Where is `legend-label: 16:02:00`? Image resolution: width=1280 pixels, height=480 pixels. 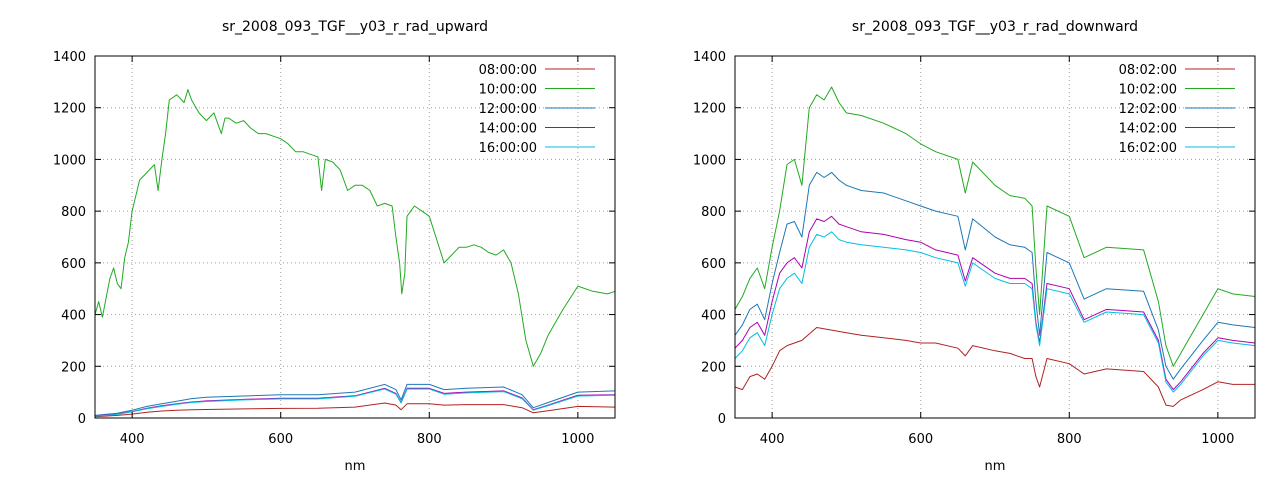
legend-label: 16:02:00 is located at coordinates (1148, 148).